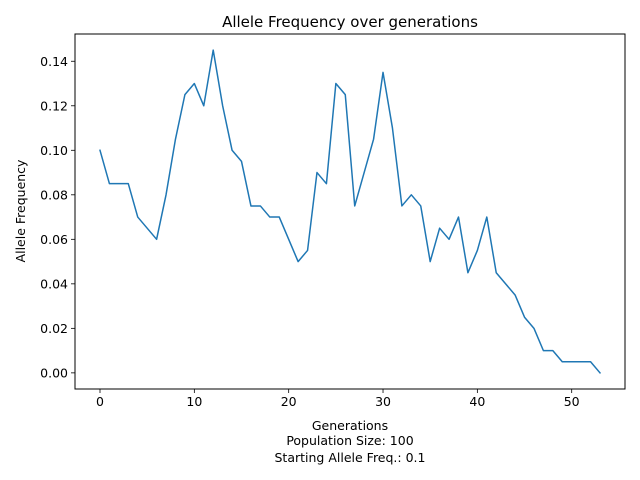  What do you see at coordinates (100, 401) in the screenshot?
I see `x-tick-label: 0` at bounding box center [100, 401].